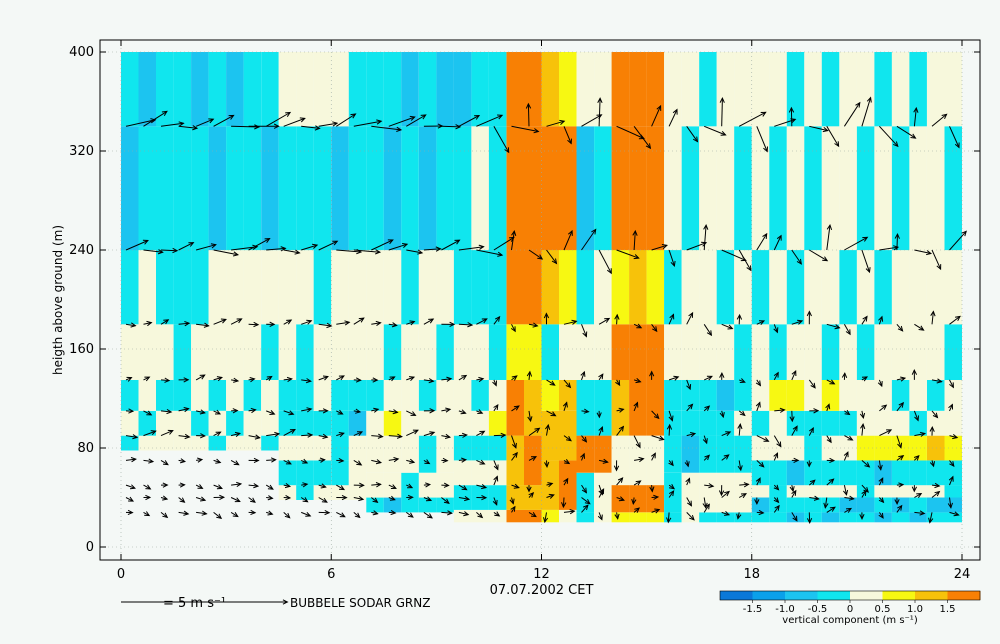  Describe the element at coordinates (81, 151) in the screenshot. I see `y-tick-label: 320` at that location.